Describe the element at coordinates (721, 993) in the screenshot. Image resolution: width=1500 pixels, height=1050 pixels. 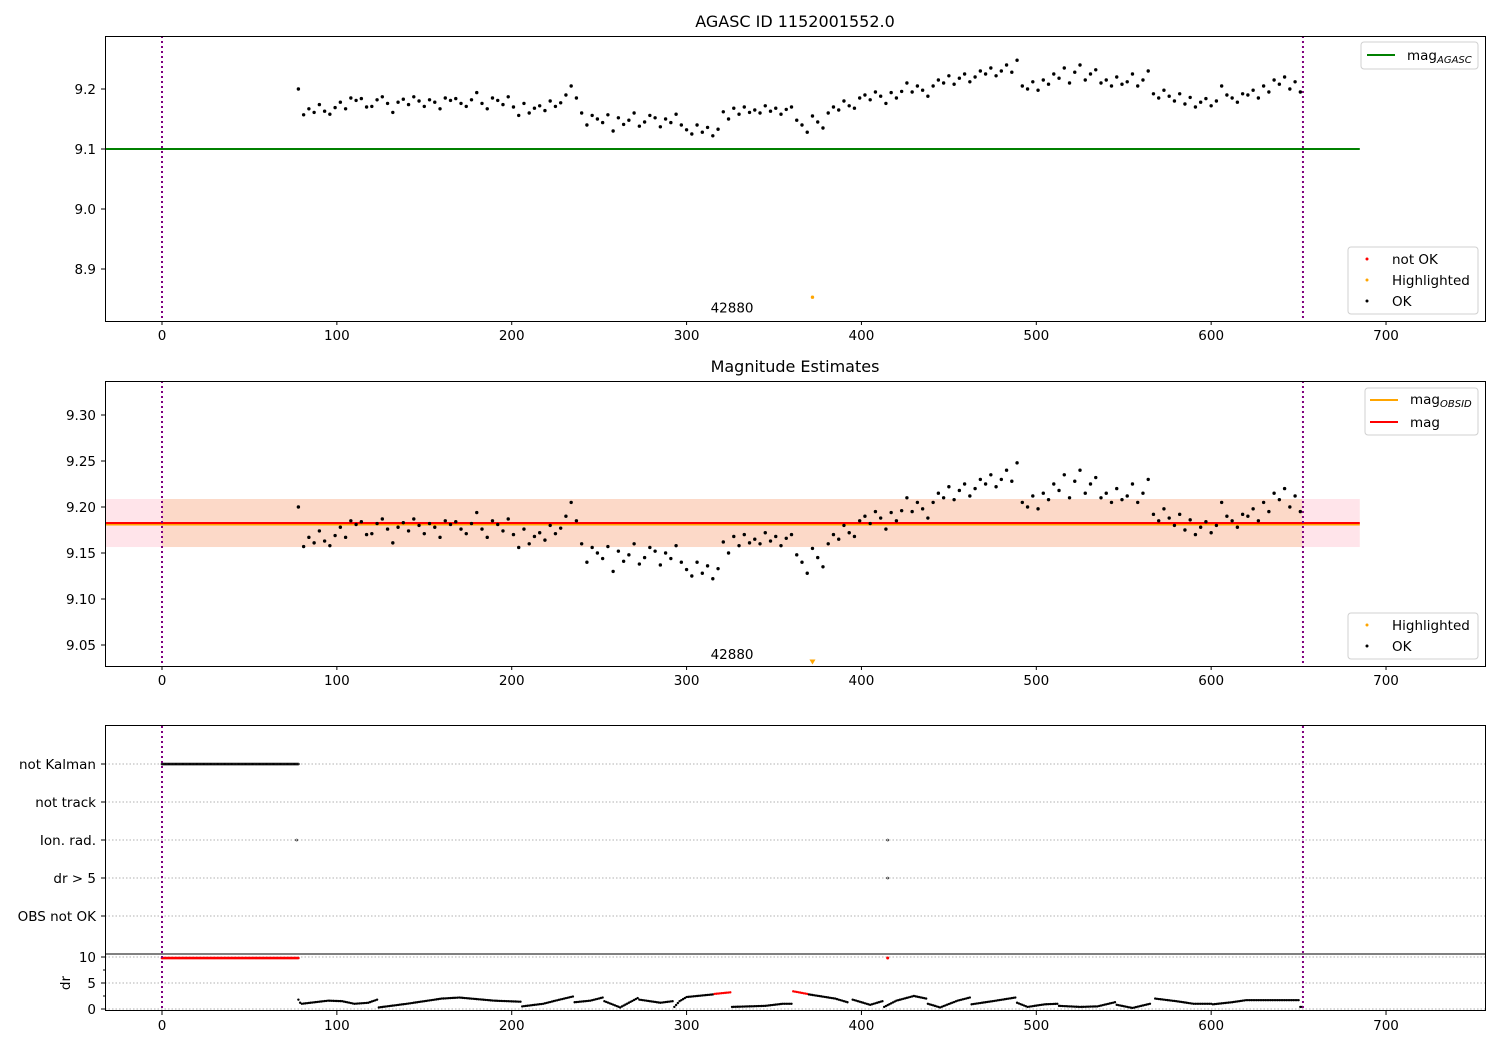
I see `dr-not-ok-point` at that location.